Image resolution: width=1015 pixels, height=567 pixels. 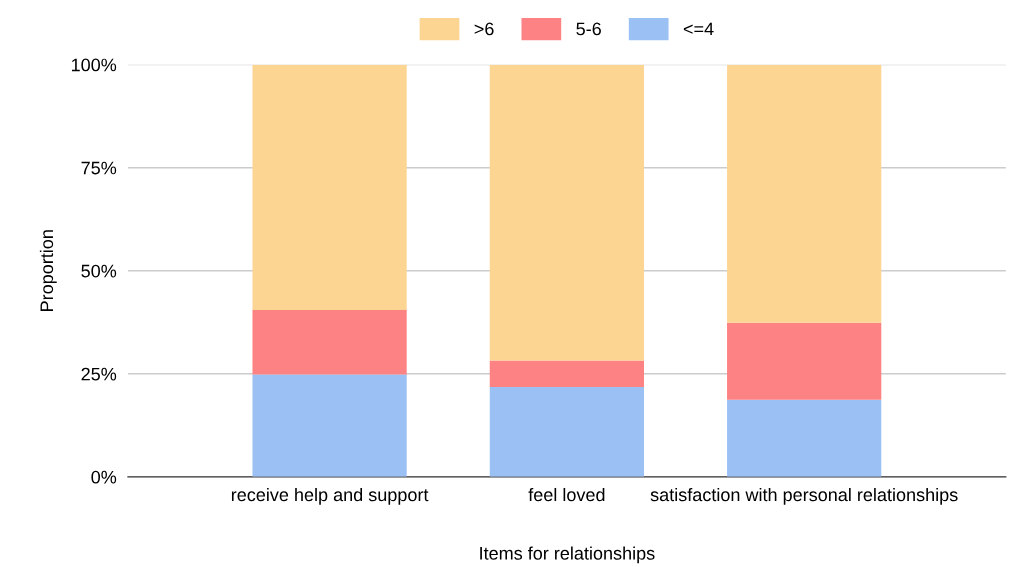 I want to click on y-axis-title: Proportion, so click(x=48, y=270).